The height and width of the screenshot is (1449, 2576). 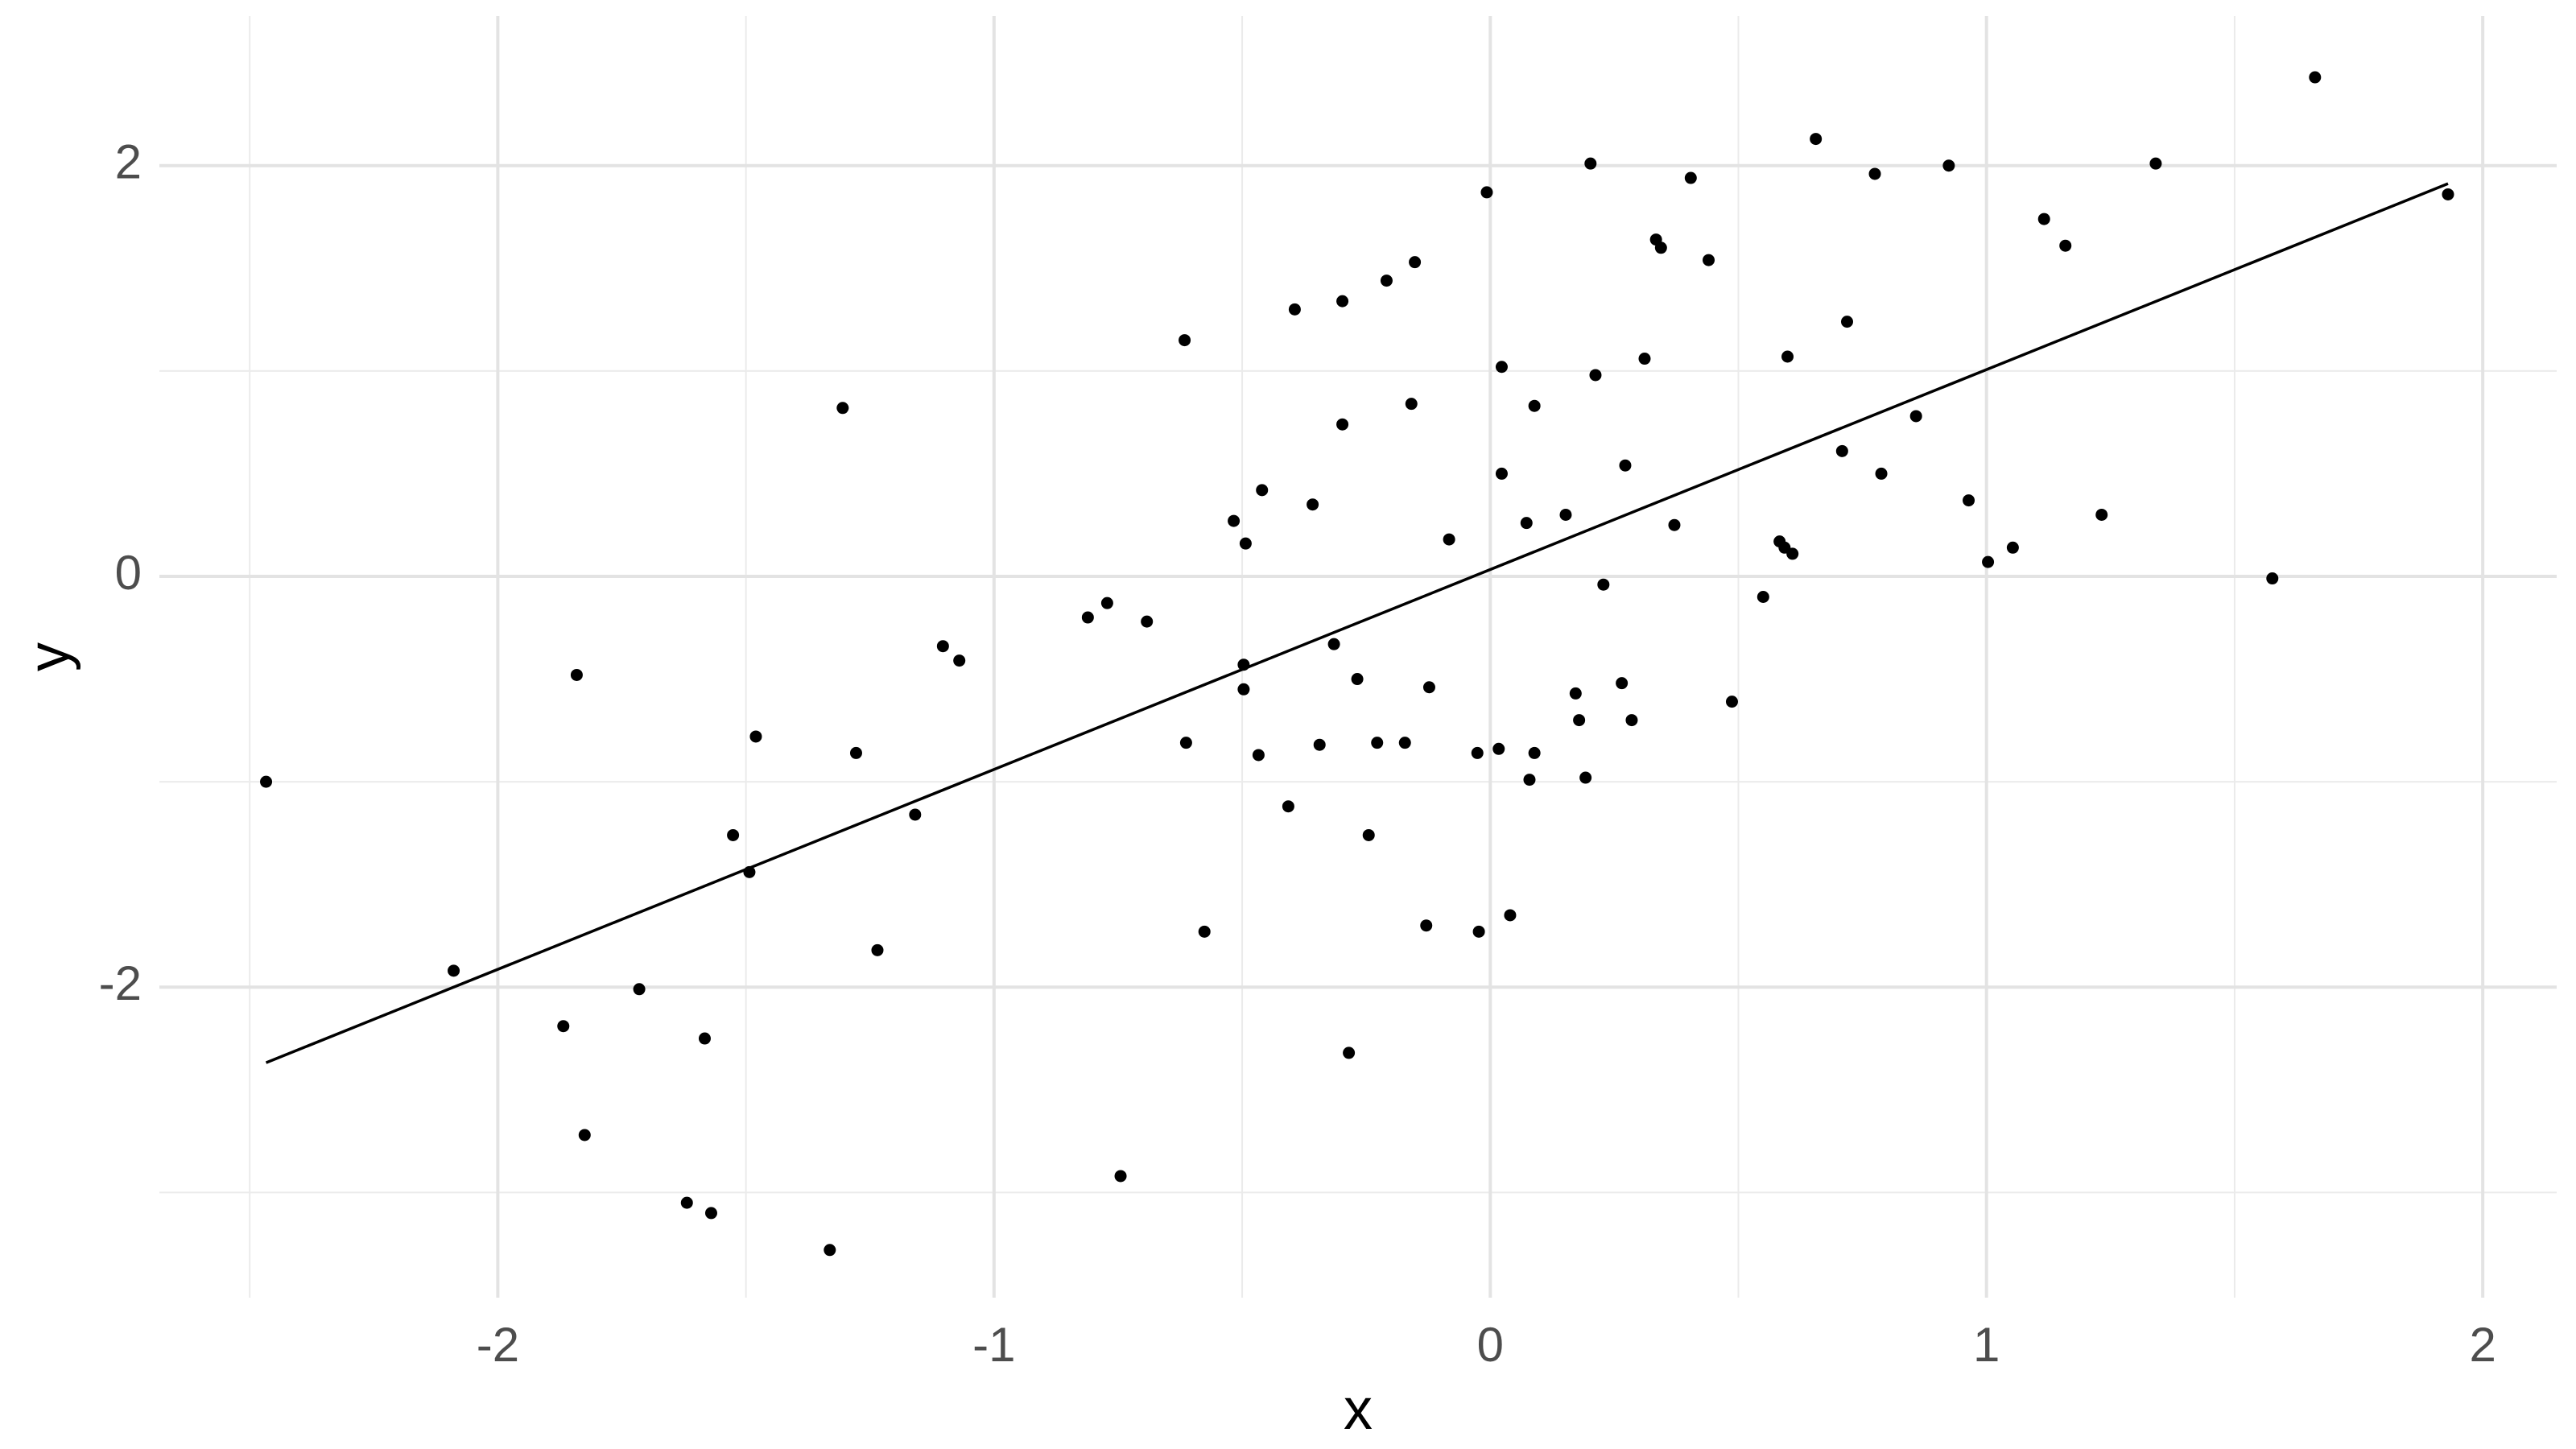 I want to click on y-tick-label: 2, so click(x=128, y=162).